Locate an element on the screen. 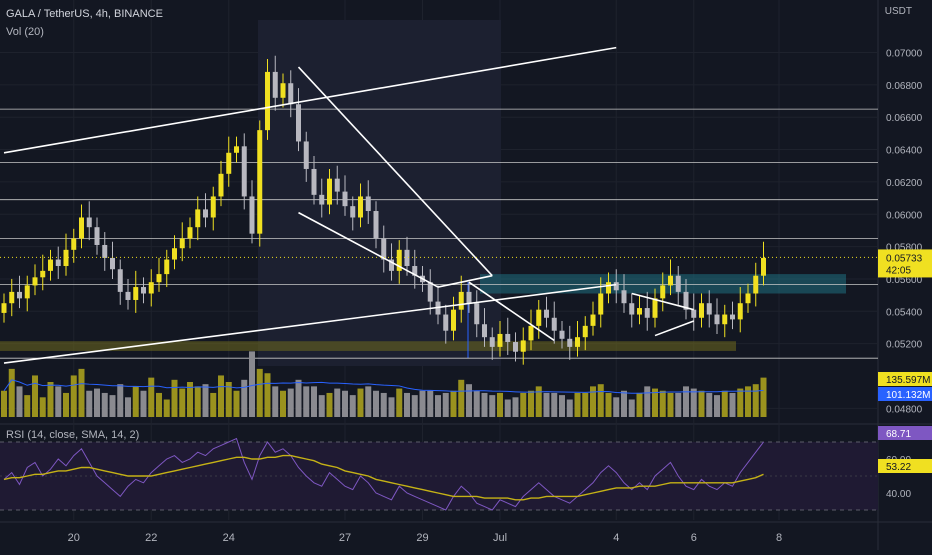 The image size is (932, 555). rising-channel-upper-line is located at coordinates (310, 100).